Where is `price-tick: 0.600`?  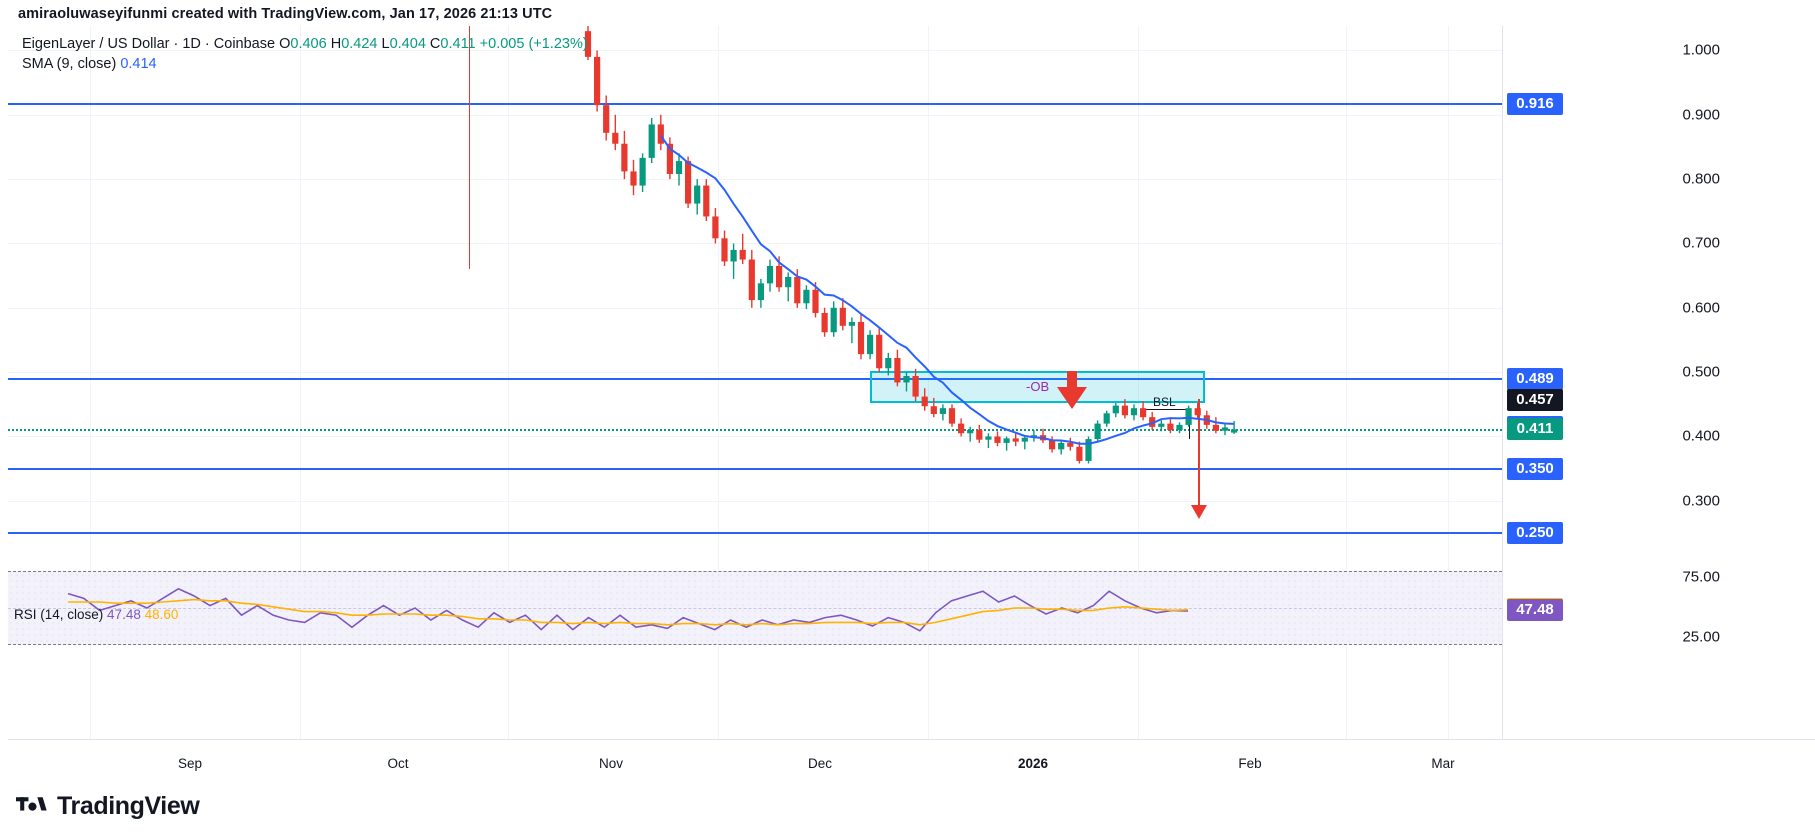 price-tick: 0.600 is located at coordinates (1701, 308).